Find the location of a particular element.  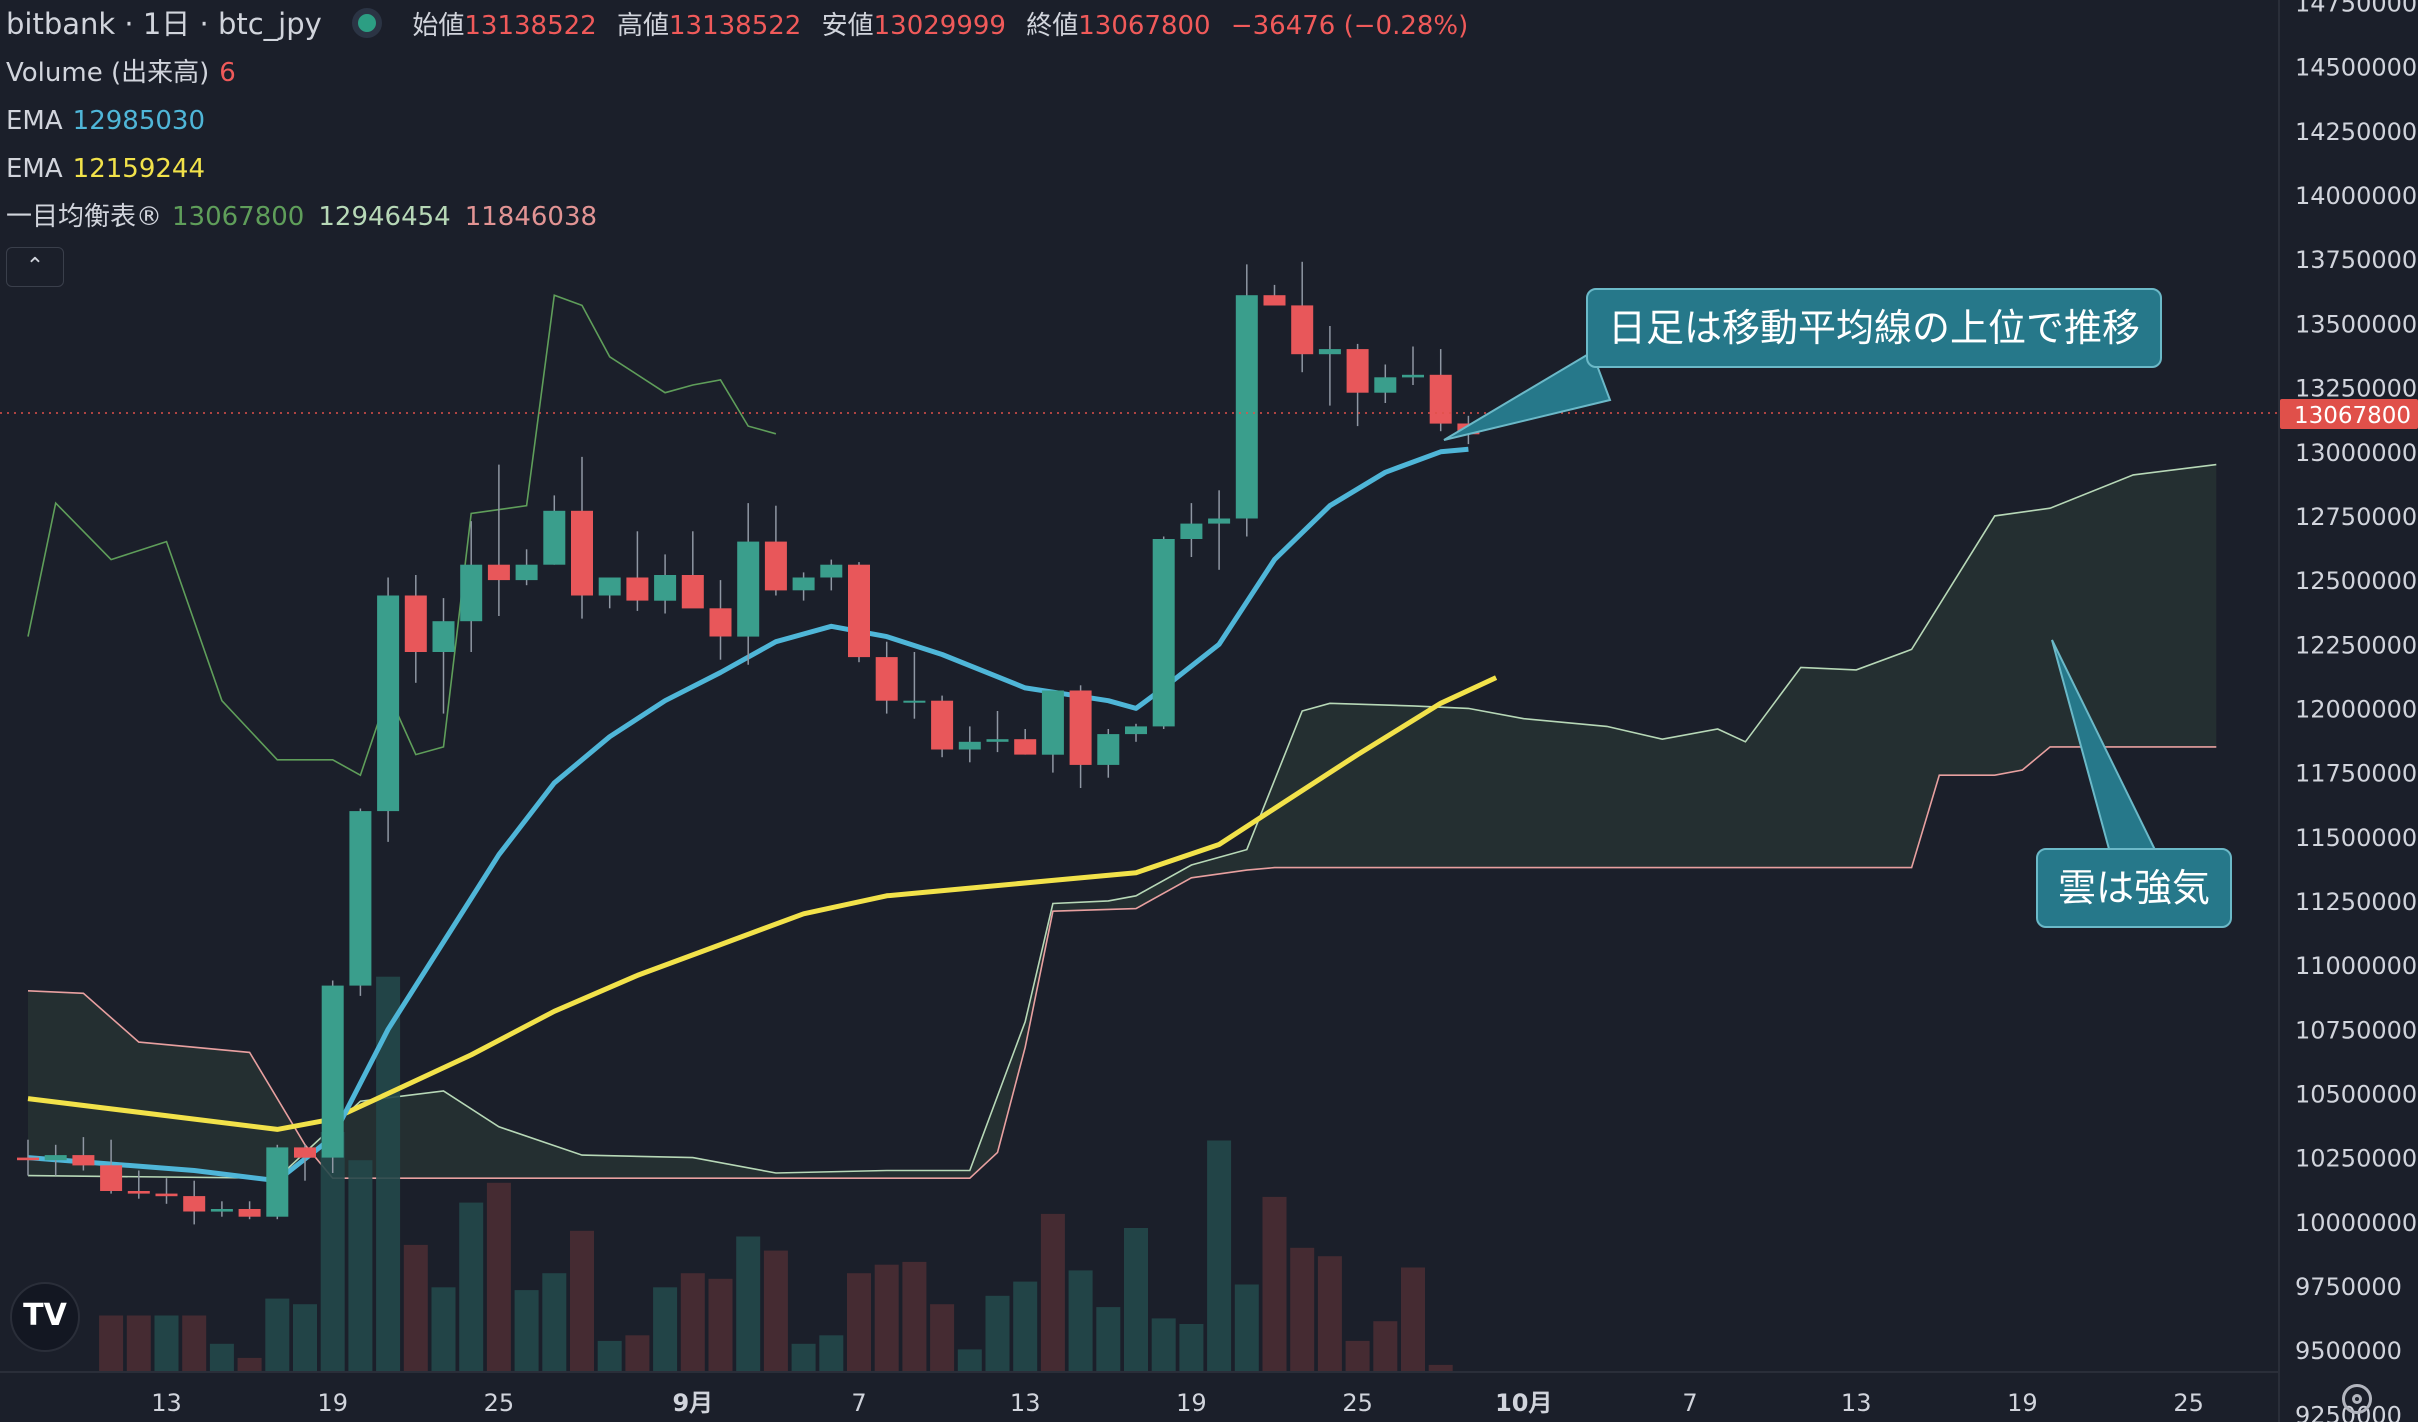

symbol-title: bitbank · 1日 · btc_jpy is located at coordinates (164, 24).